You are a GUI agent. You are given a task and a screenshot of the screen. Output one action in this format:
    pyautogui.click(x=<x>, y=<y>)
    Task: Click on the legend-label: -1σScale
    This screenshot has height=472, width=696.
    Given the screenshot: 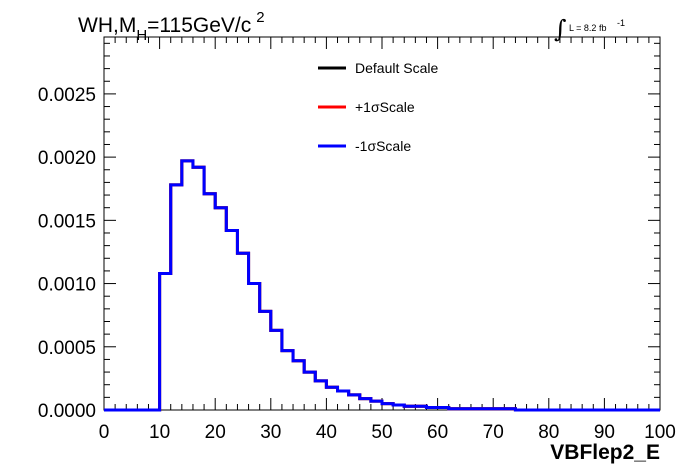 What is the action you would take?
    pyautogui.click(x=383, y=146)
    